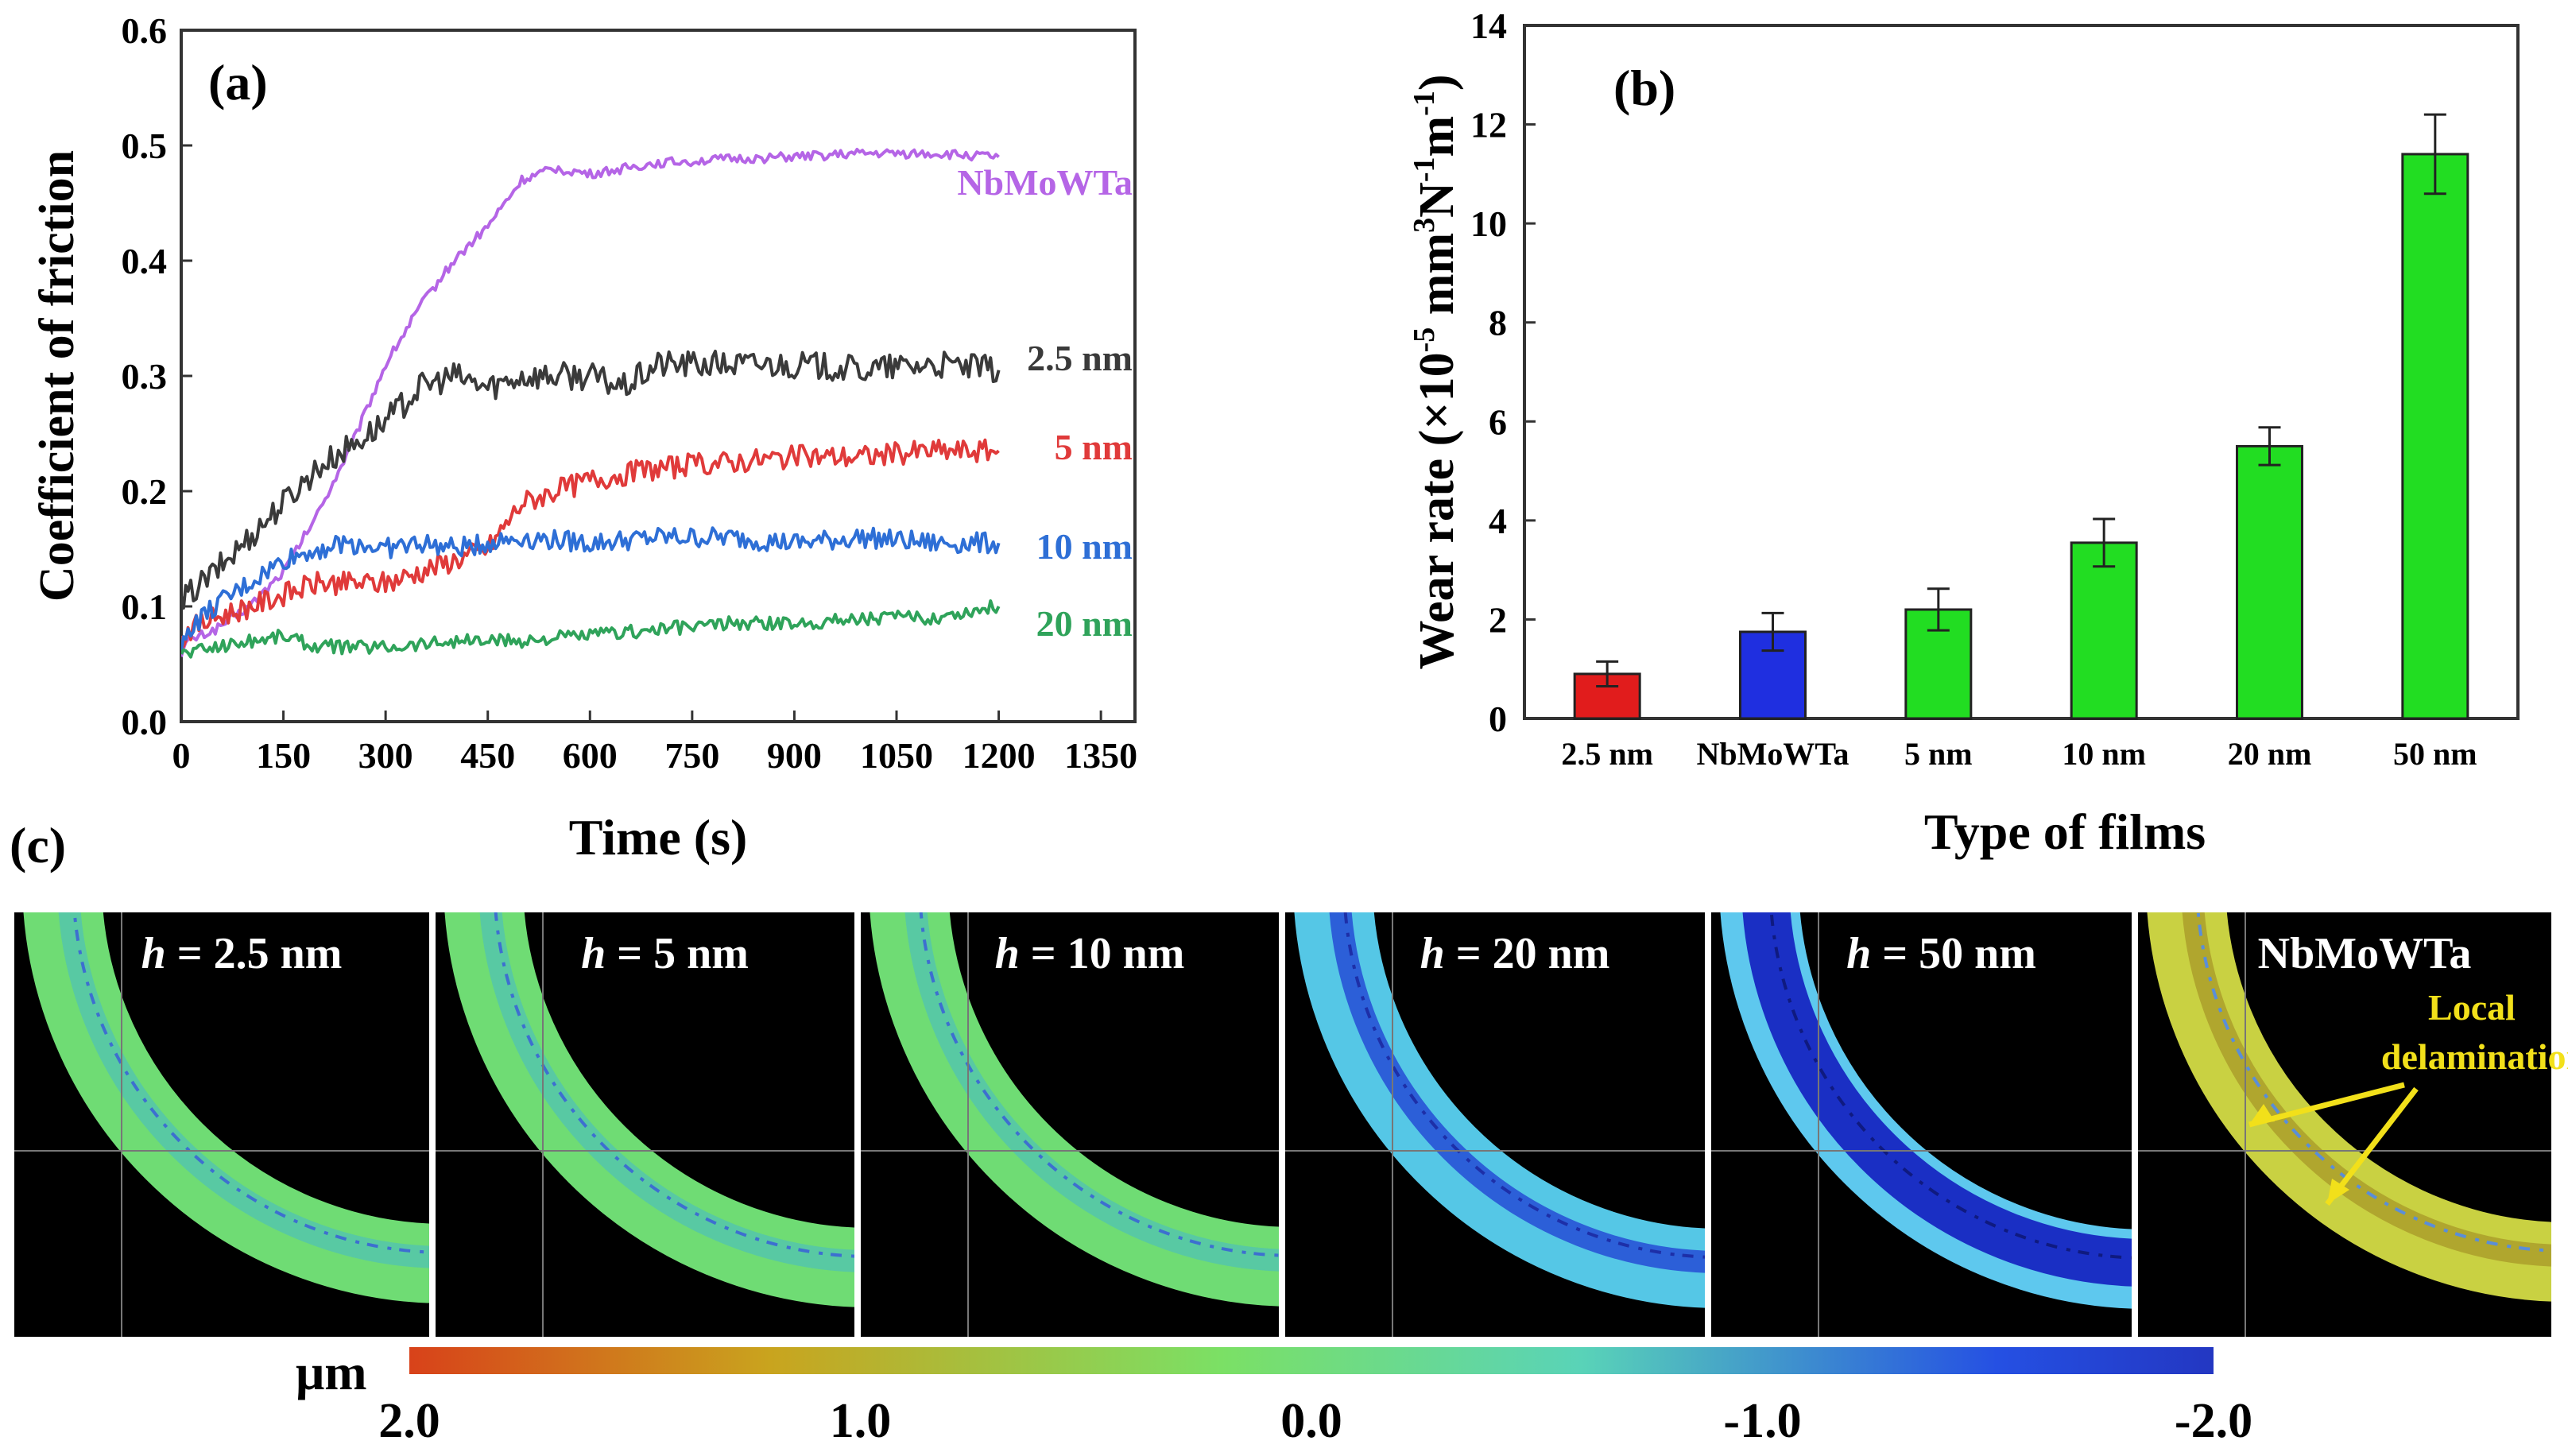 The image size is (2568, 1456). Describe the element at coordinates (794, 755) in the screenshot. I see `panel-a-x-tick-label: 900` at that location.